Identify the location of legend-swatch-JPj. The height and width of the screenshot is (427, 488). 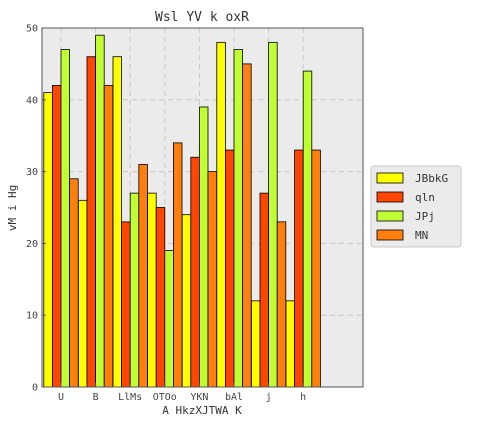
(390, 216).